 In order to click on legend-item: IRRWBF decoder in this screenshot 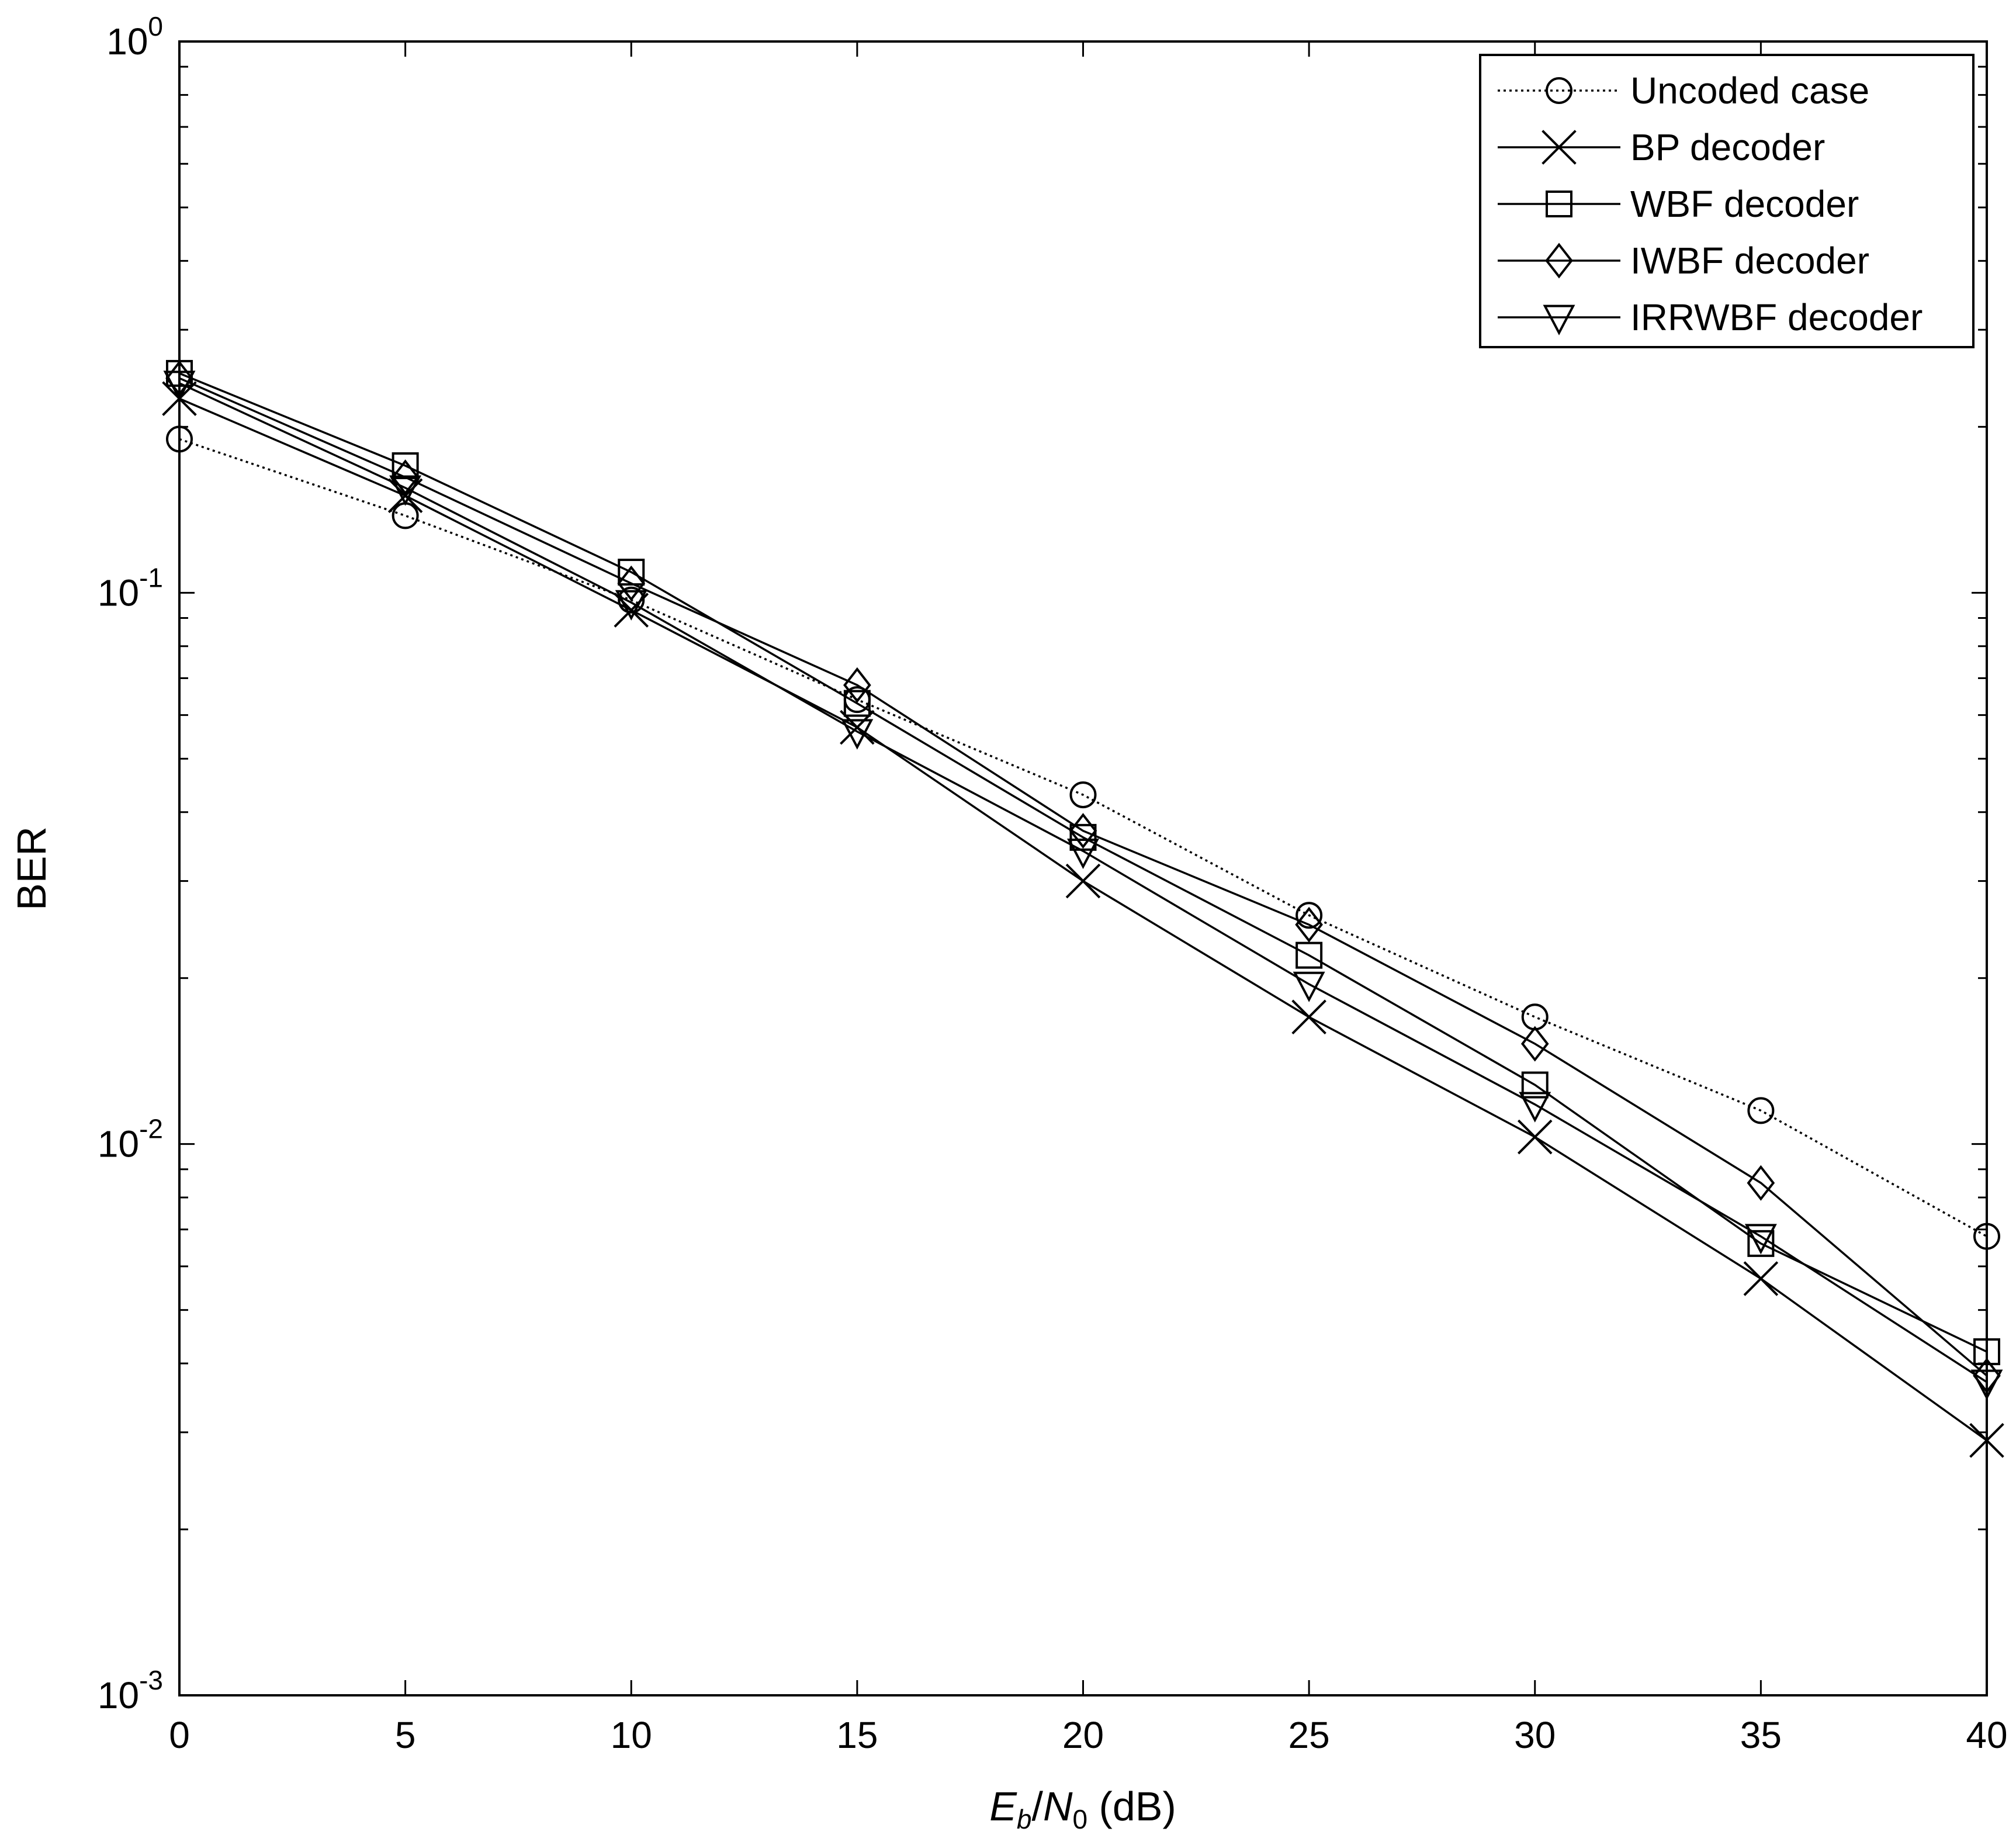, I will do `click(1710, 317)`.